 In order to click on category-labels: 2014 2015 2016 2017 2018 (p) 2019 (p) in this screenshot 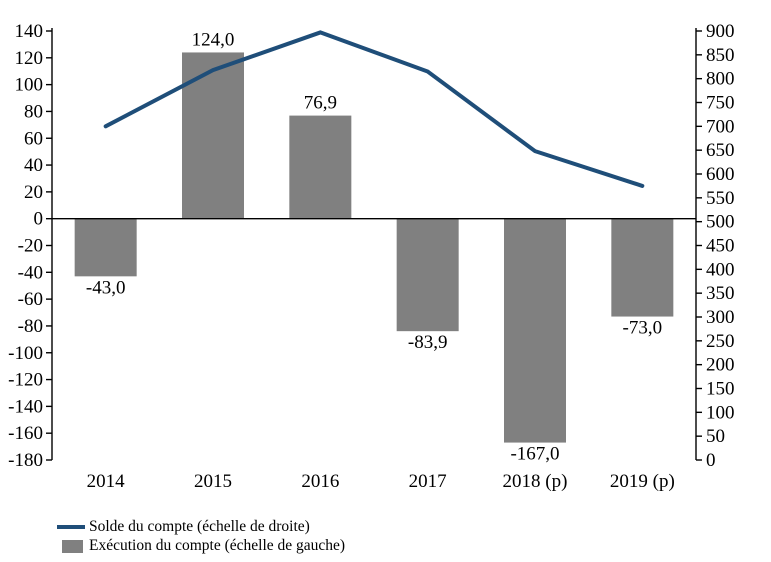, I will do `click(381, 481)`.